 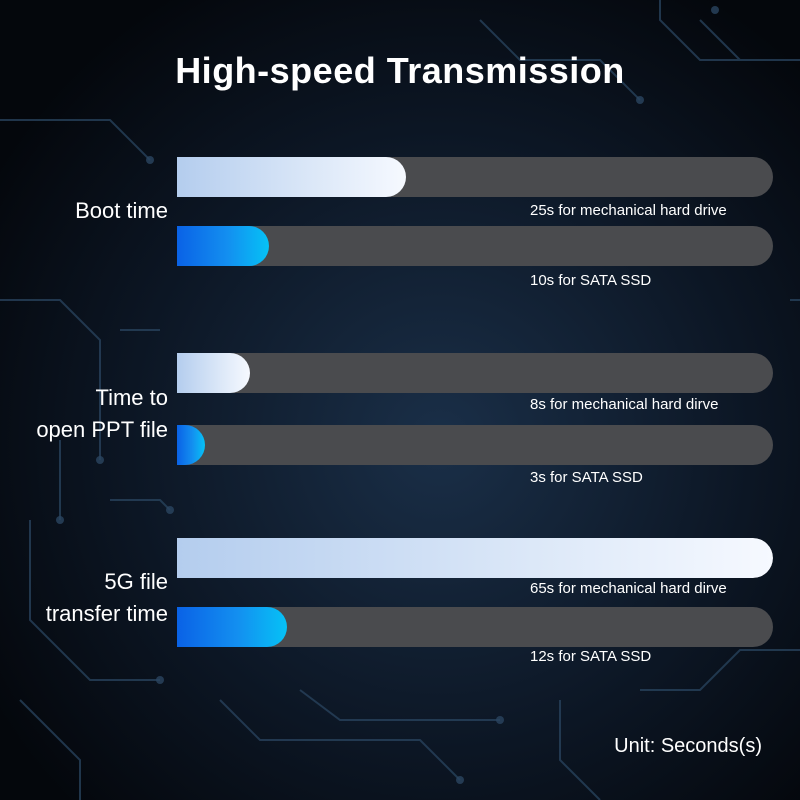 I want to click on group-label-ppt: Time to open PPT file, so click(x=102, y=414).